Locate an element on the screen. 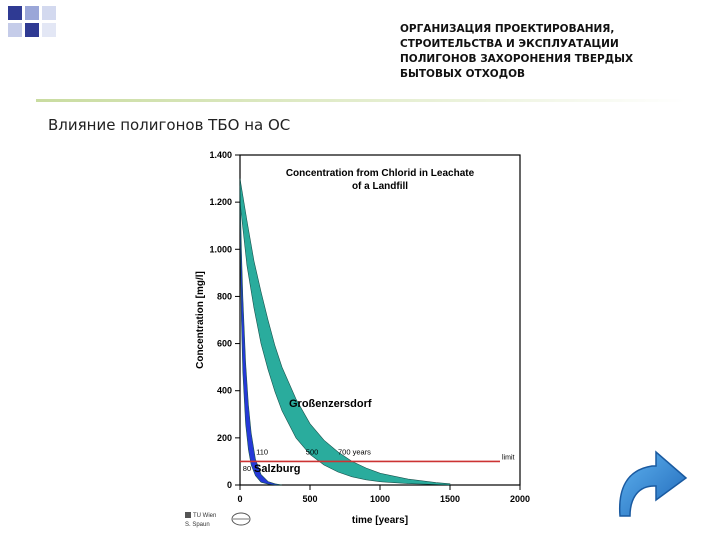 Image resolution: width=720 pixels, height=540 pixels. logo-text-2: S. Spaun is located at coordinates (197, 525).